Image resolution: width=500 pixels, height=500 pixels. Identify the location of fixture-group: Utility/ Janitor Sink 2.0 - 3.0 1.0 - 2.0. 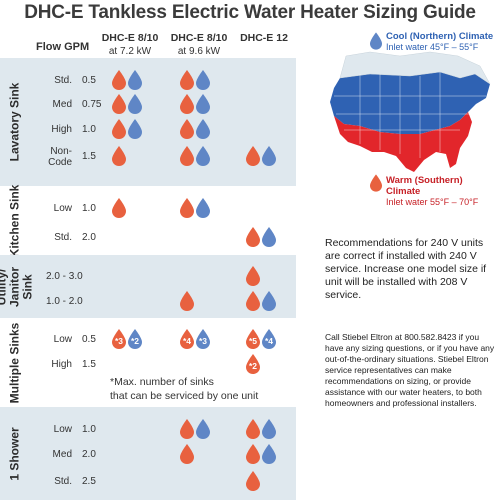
(148, 286).